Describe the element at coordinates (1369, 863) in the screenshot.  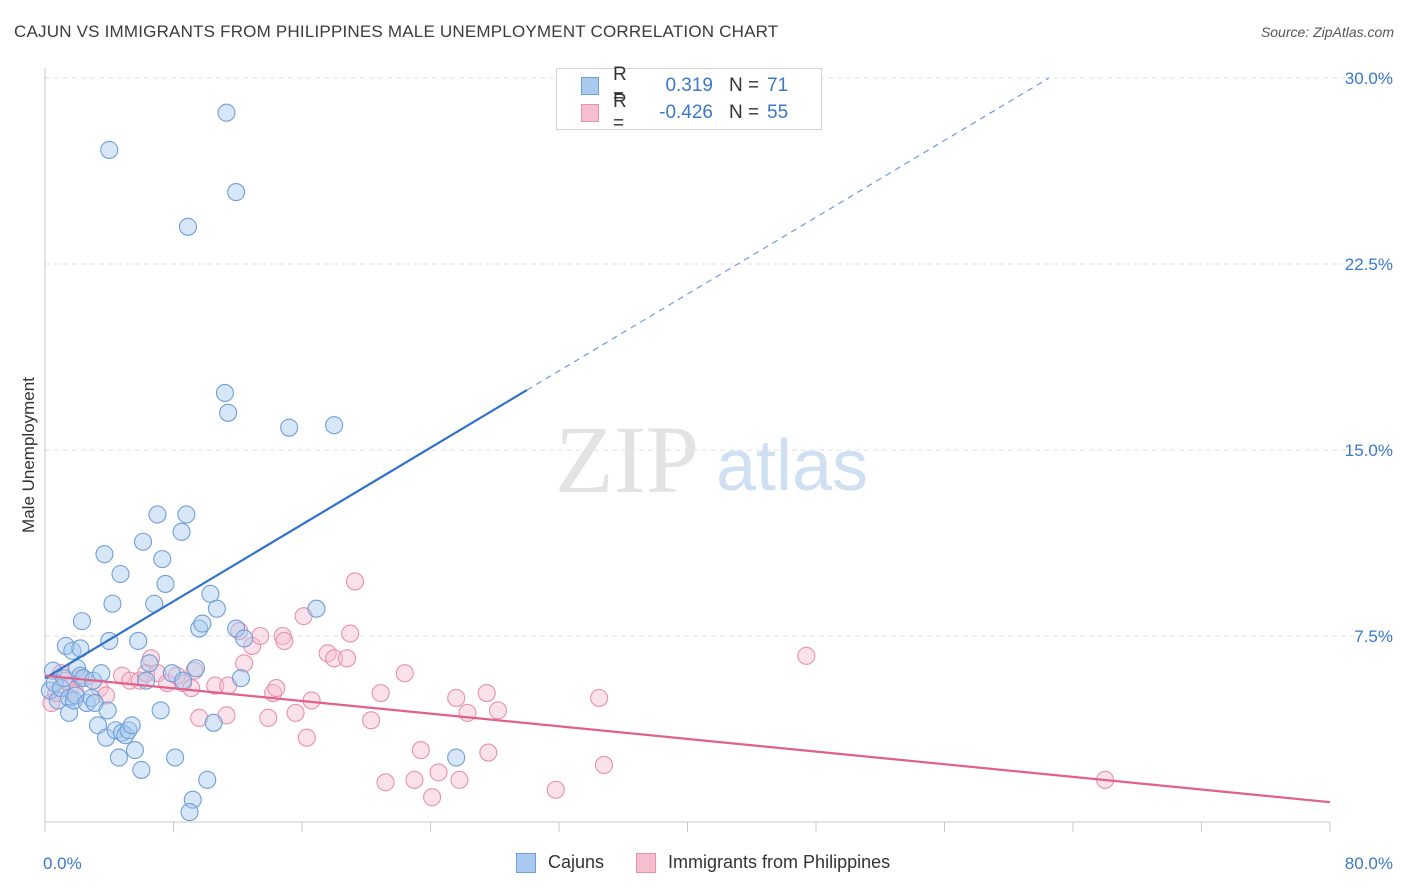
I see `x-tick-label-max: 80.0%` at that location.